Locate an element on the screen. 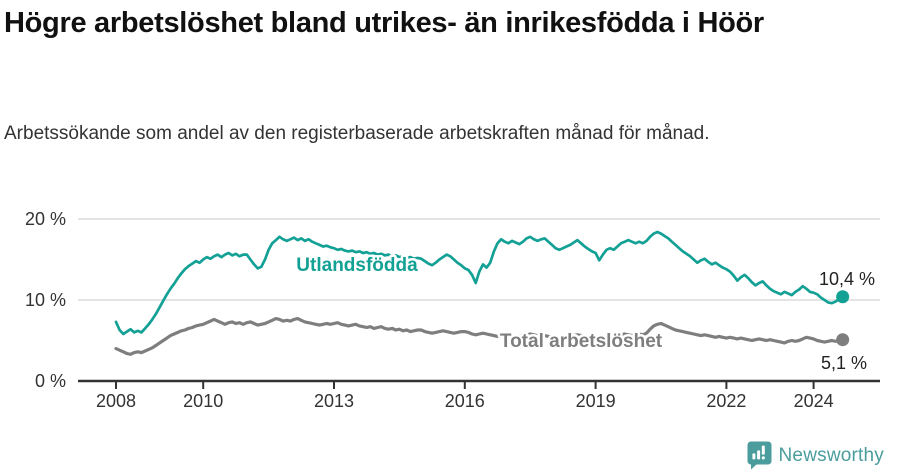  y-axis-tick-label: 20 % is located at coordinates (45, 219).